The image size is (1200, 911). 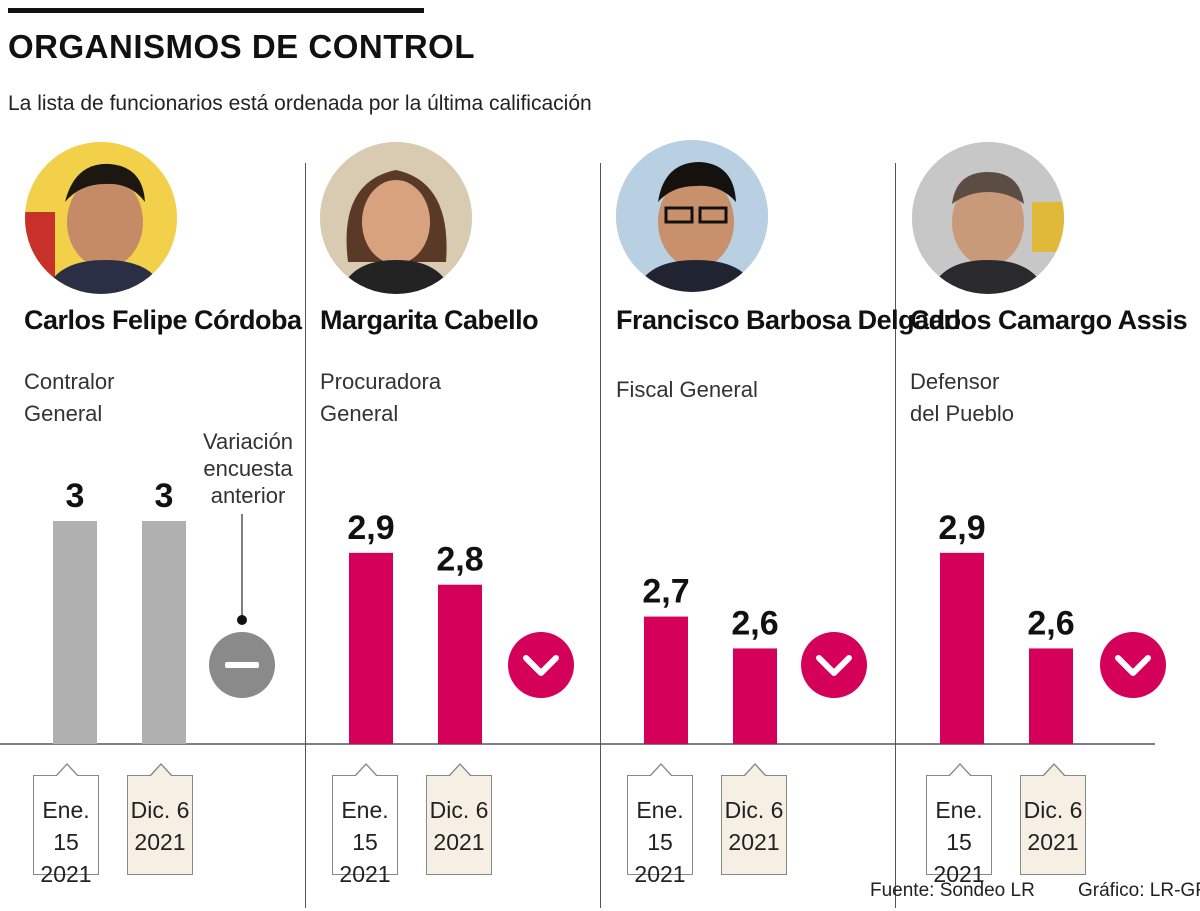 What do you see at coordinates (381, 397) in the screenshot?
I see `official-role: Procuradora General` at bounding box center [381, 397].